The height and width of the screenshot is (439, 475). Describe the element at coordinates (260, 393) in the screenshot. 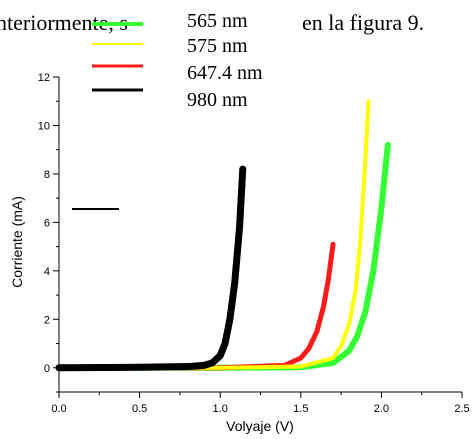

I see `x-minor-ticks` at that location.